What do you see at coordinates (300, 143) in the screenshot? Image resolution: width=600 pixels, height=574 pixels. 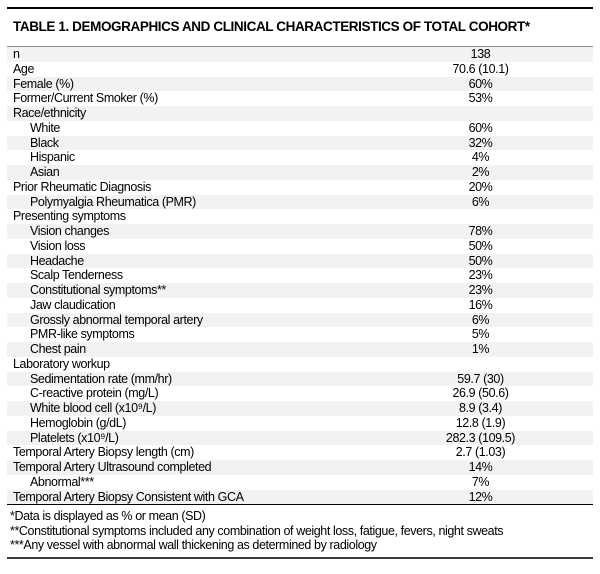 I see `table-row: Black 32%` at bounding box center [300, 143].